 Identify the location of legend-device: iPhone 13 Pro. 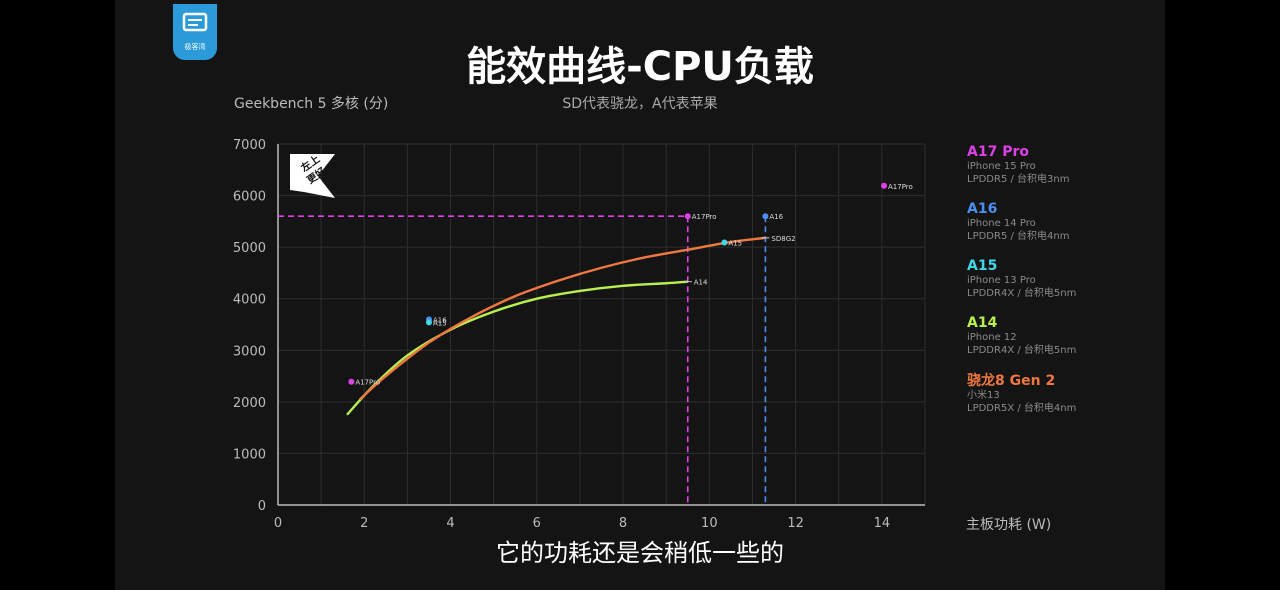
(1001, 280).